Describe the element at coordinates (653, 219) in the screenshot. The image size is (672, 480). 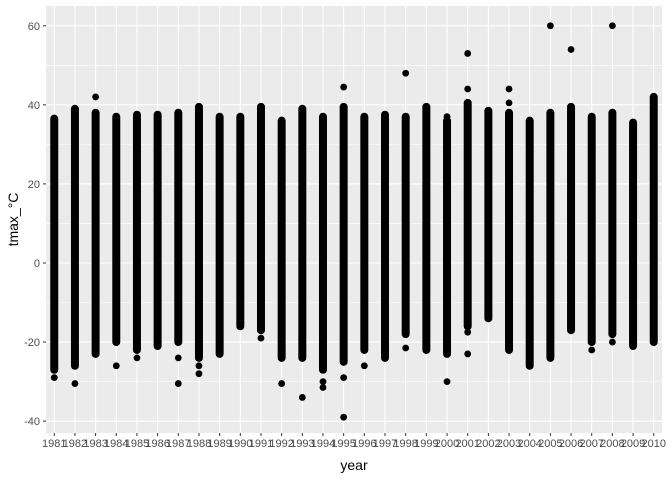
I see `data-column-2010` at that location.